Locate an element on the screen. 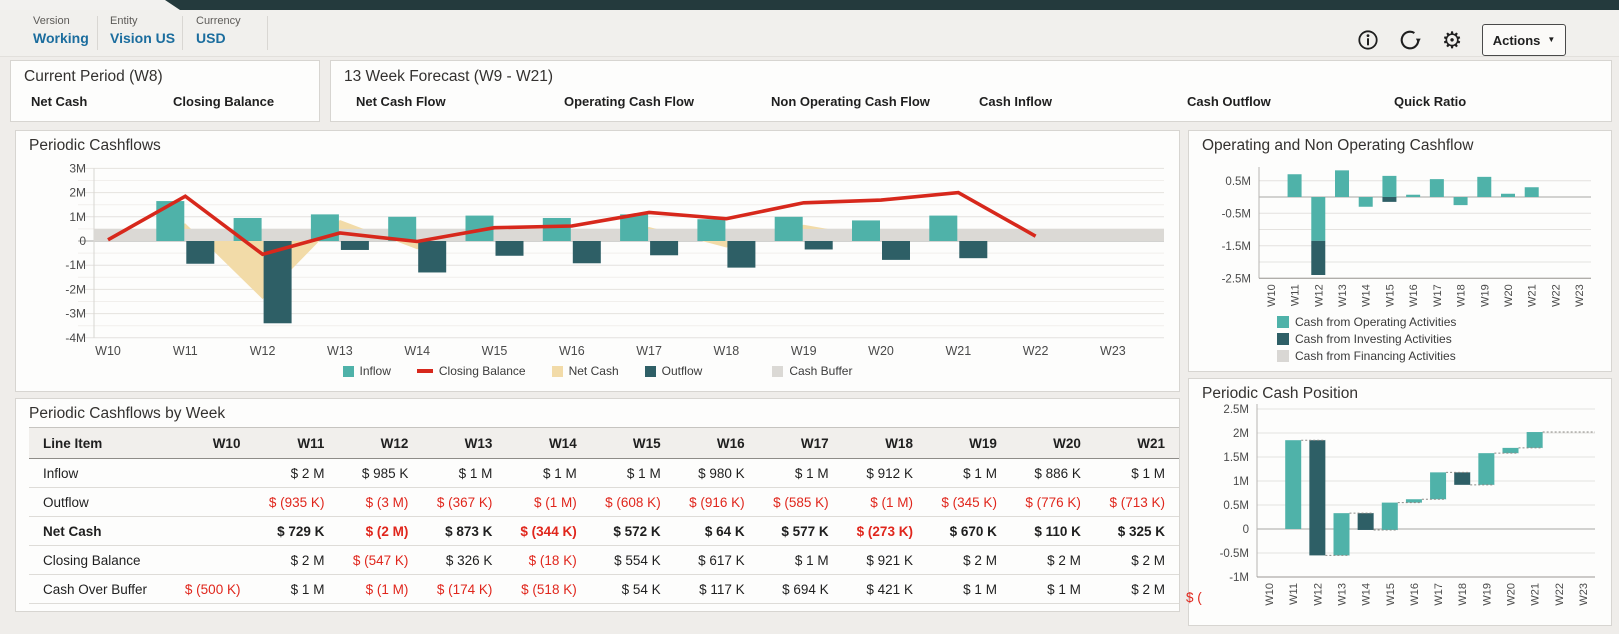 The image size is (1619, 634). pov-currency-value: USD is located at coordinates (211, 38).